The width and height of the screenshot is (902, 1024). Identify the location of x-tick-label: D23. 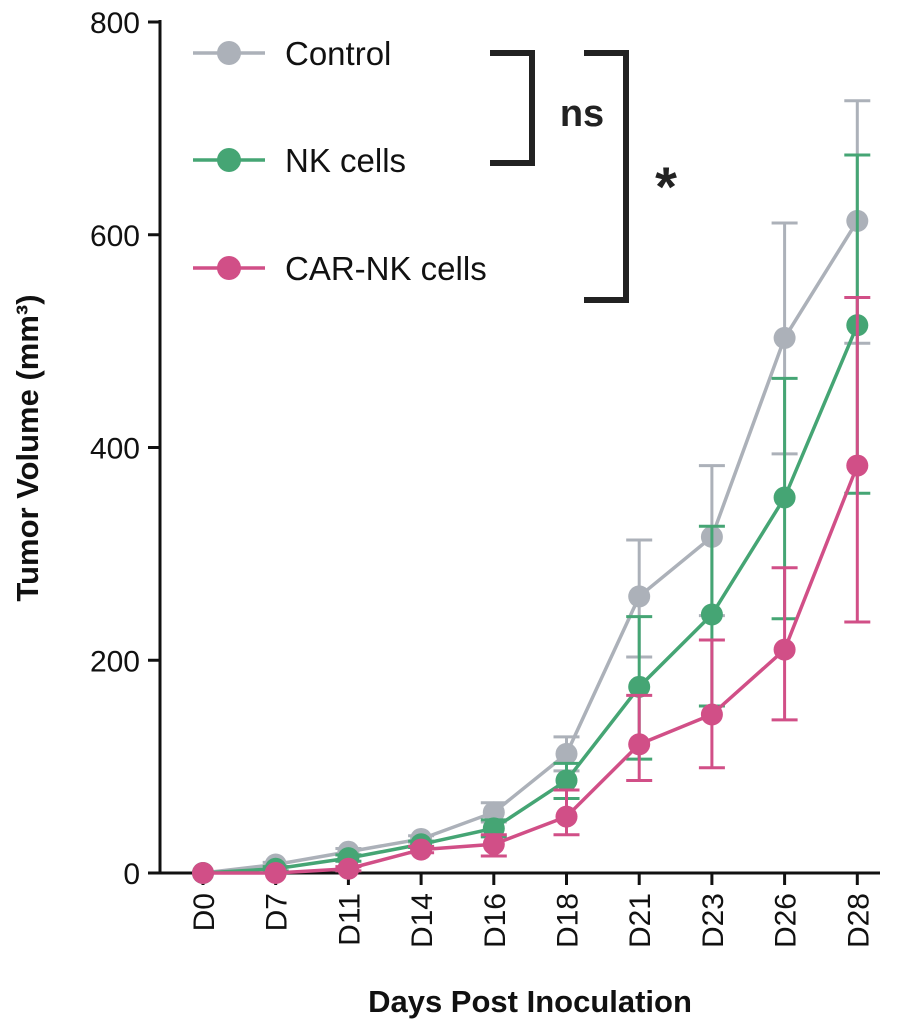
(713, 920).